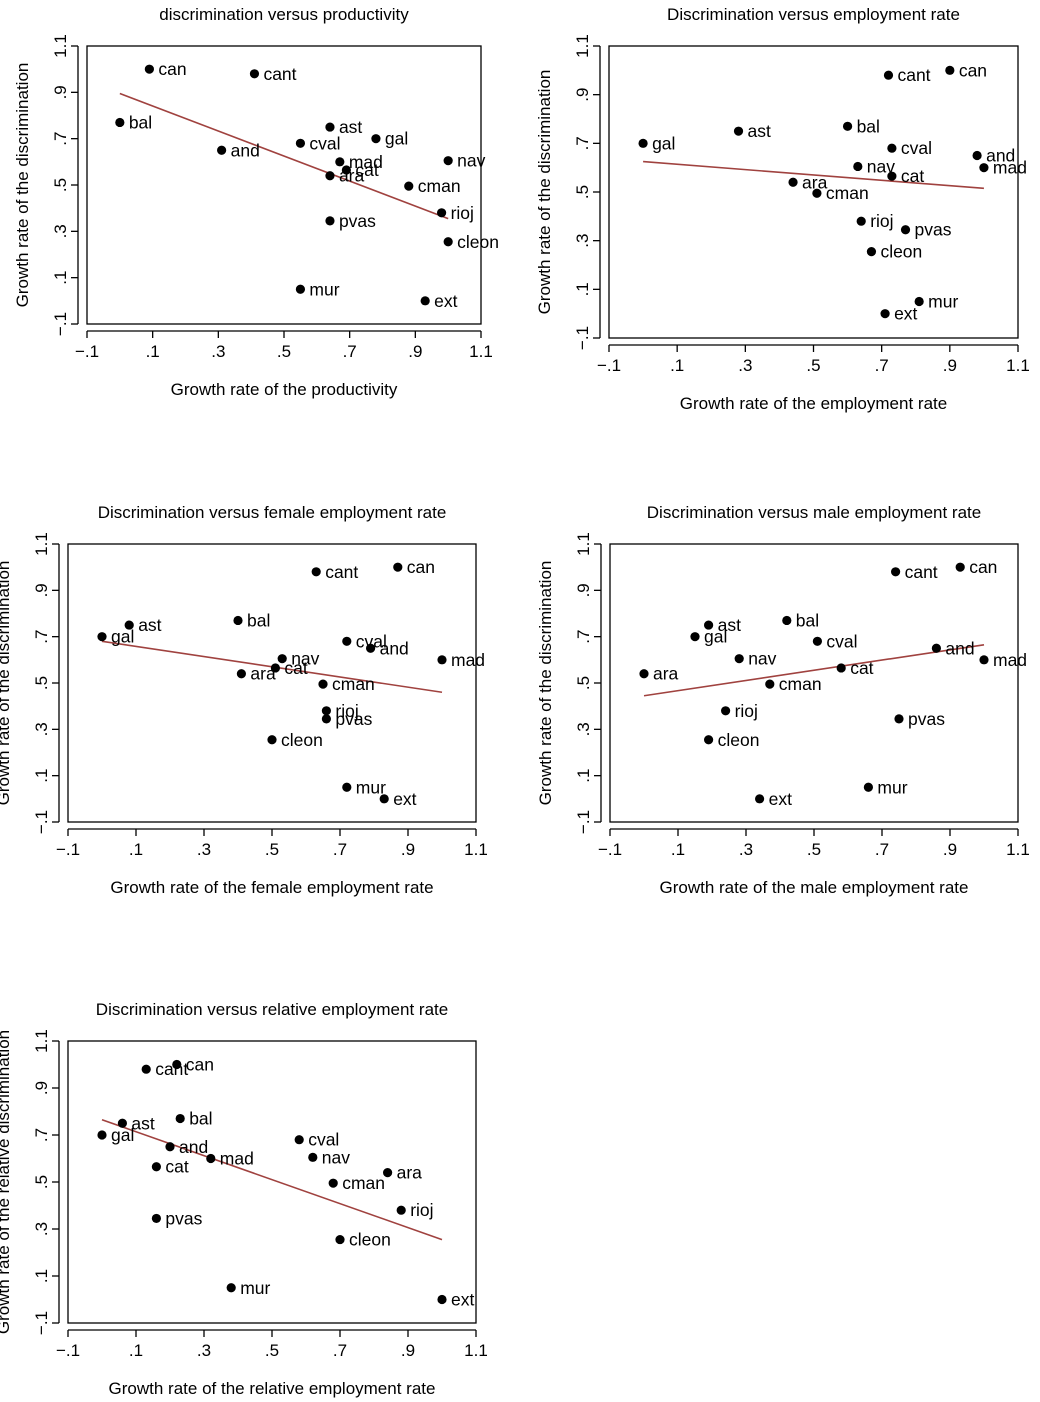 The image size is (1040, 1402). What do you see at coordinates (284, 14) in the screenshot?
I see `chart-title: discrimination versus productivity` at bounding box center [284, 14].